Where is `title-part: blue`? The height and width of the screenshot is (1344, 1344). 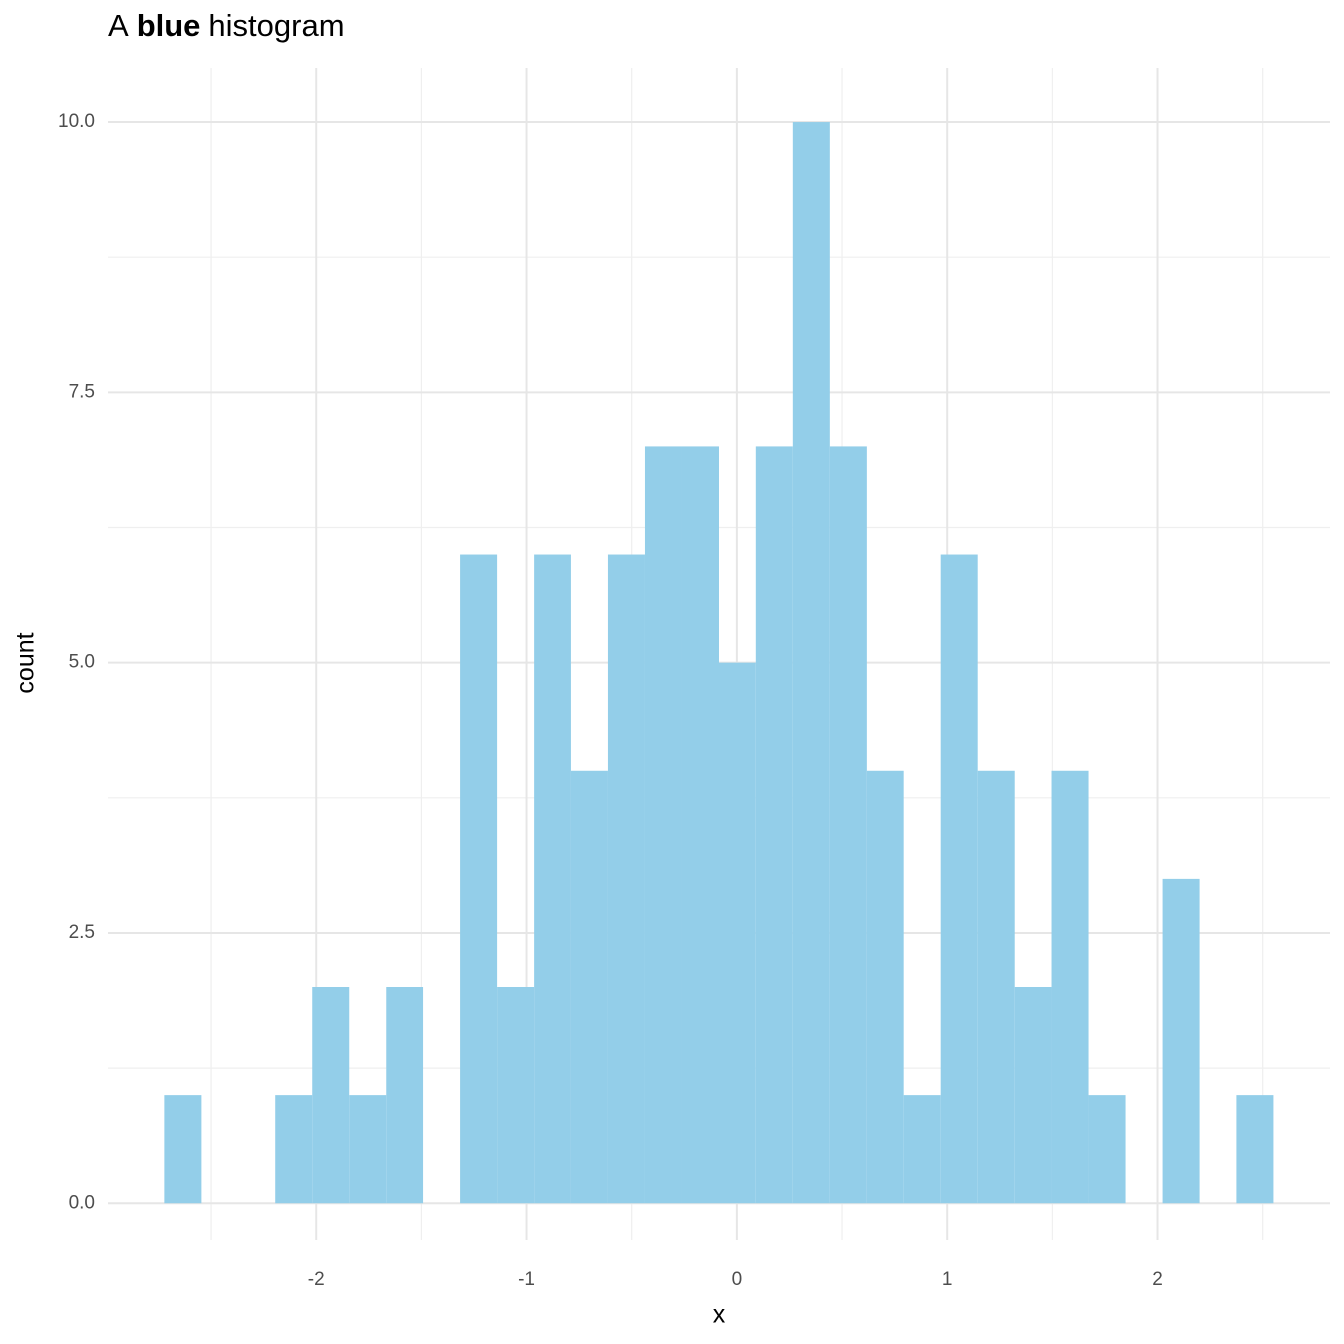
title-part: blue is located at coordinates (169, 25).